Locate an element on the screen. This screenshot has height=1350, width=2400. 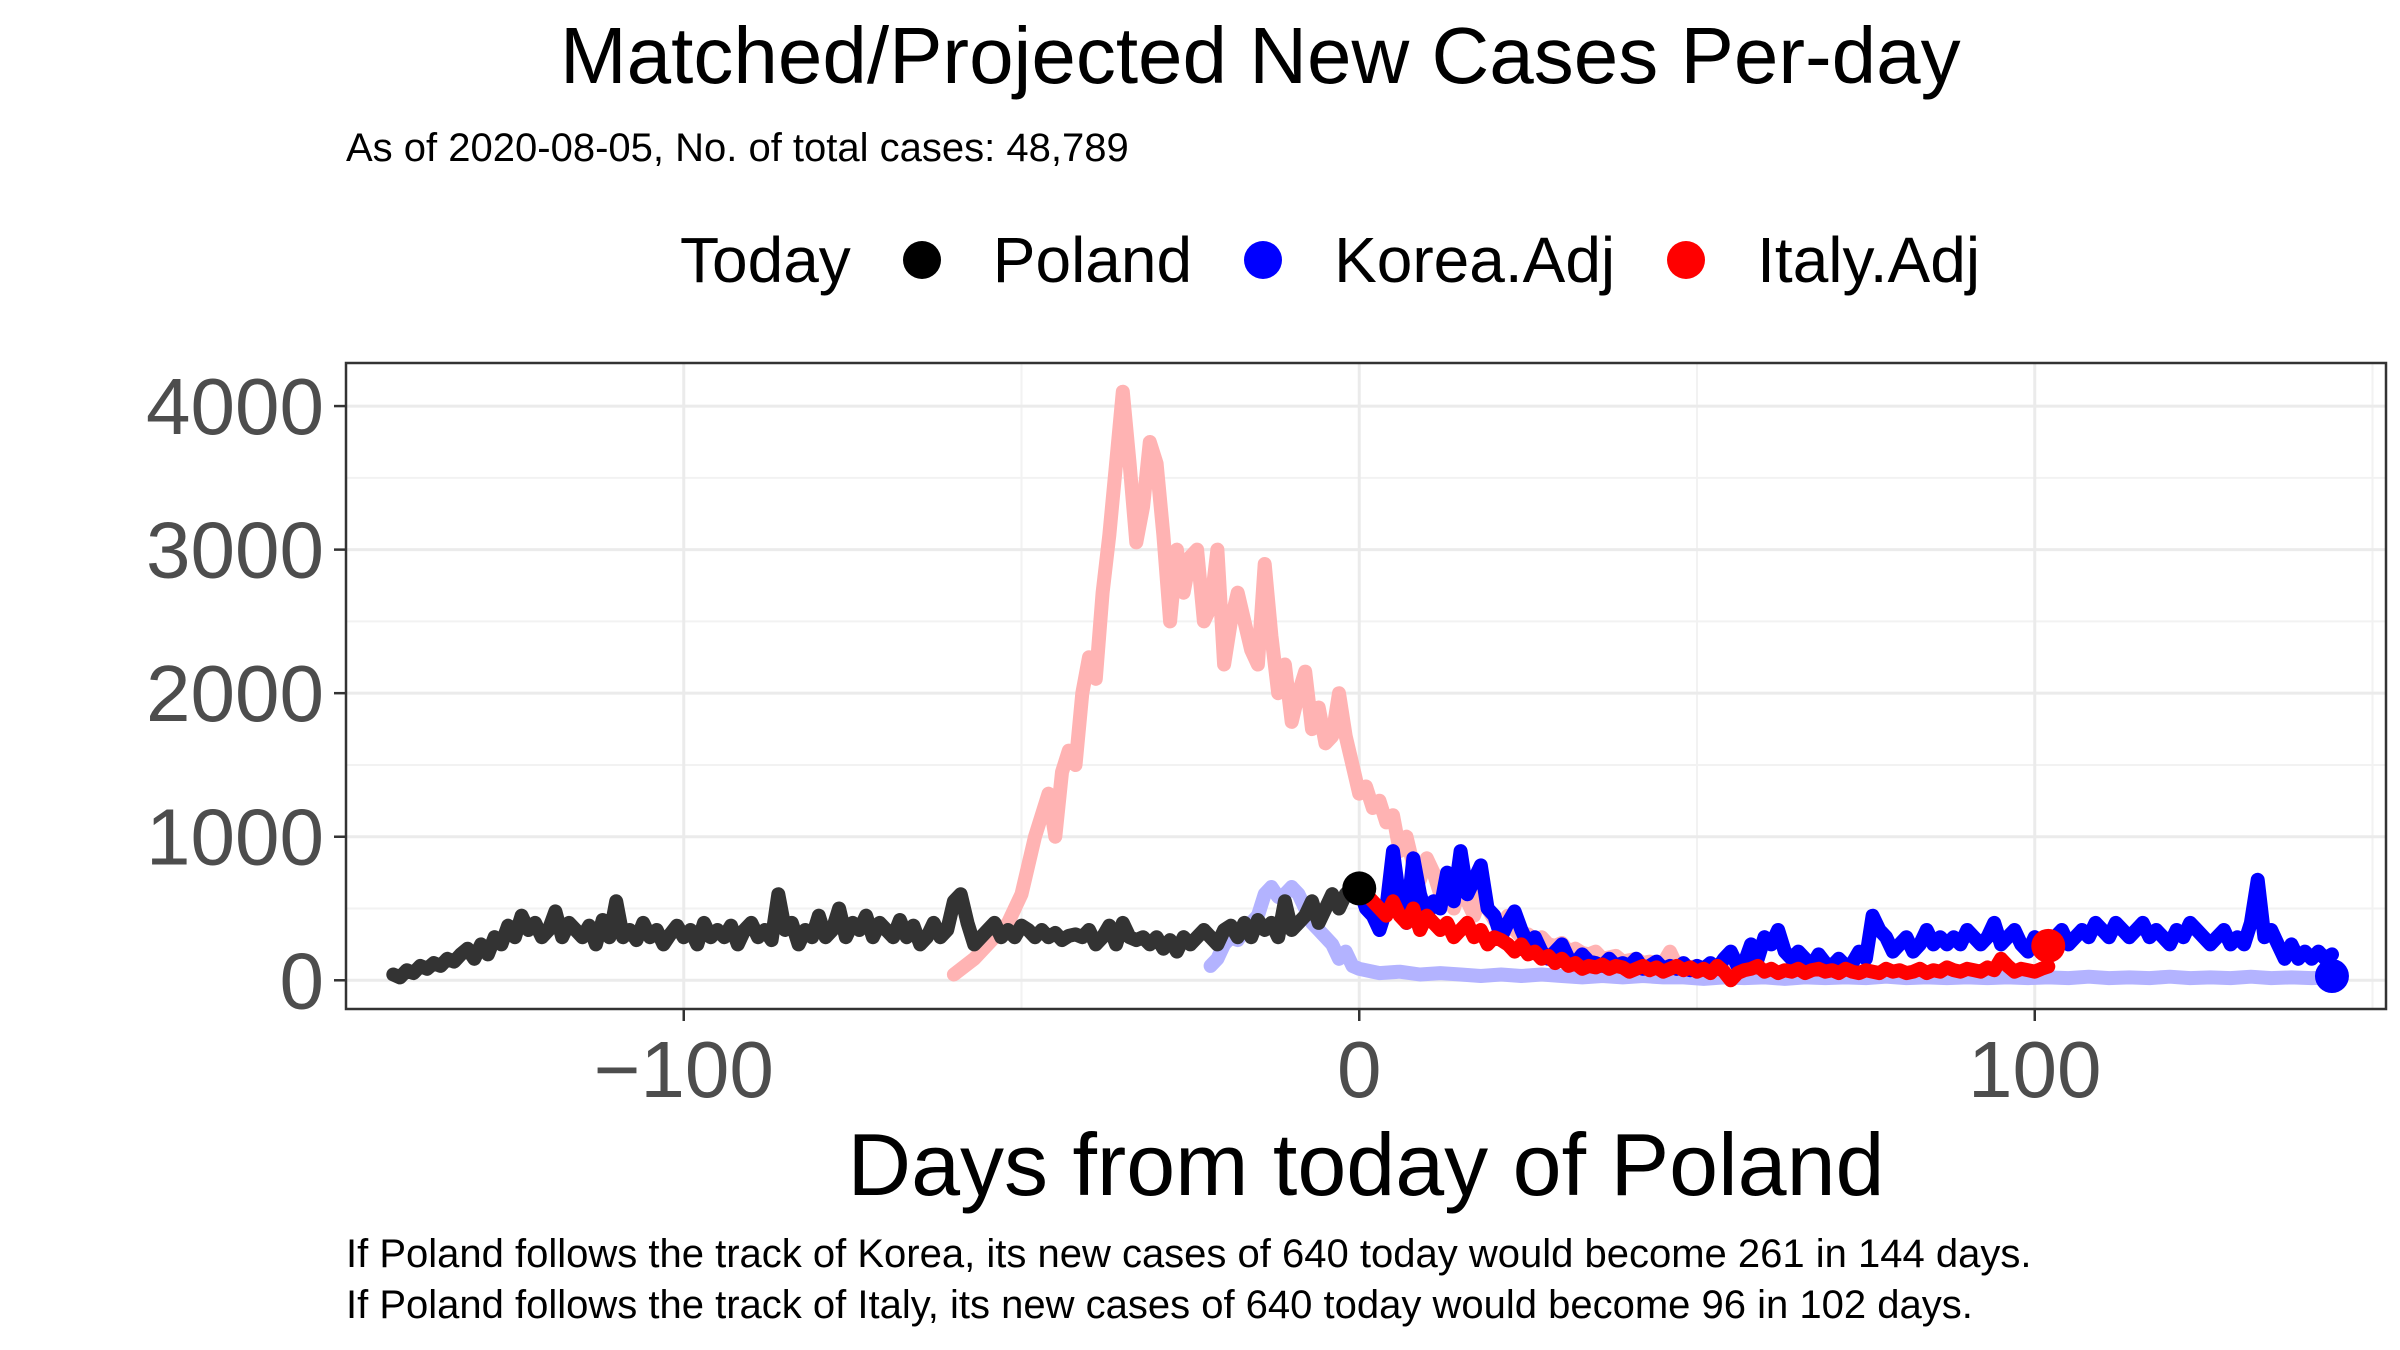
legend-key-poland is located at coordinates (921, 260).